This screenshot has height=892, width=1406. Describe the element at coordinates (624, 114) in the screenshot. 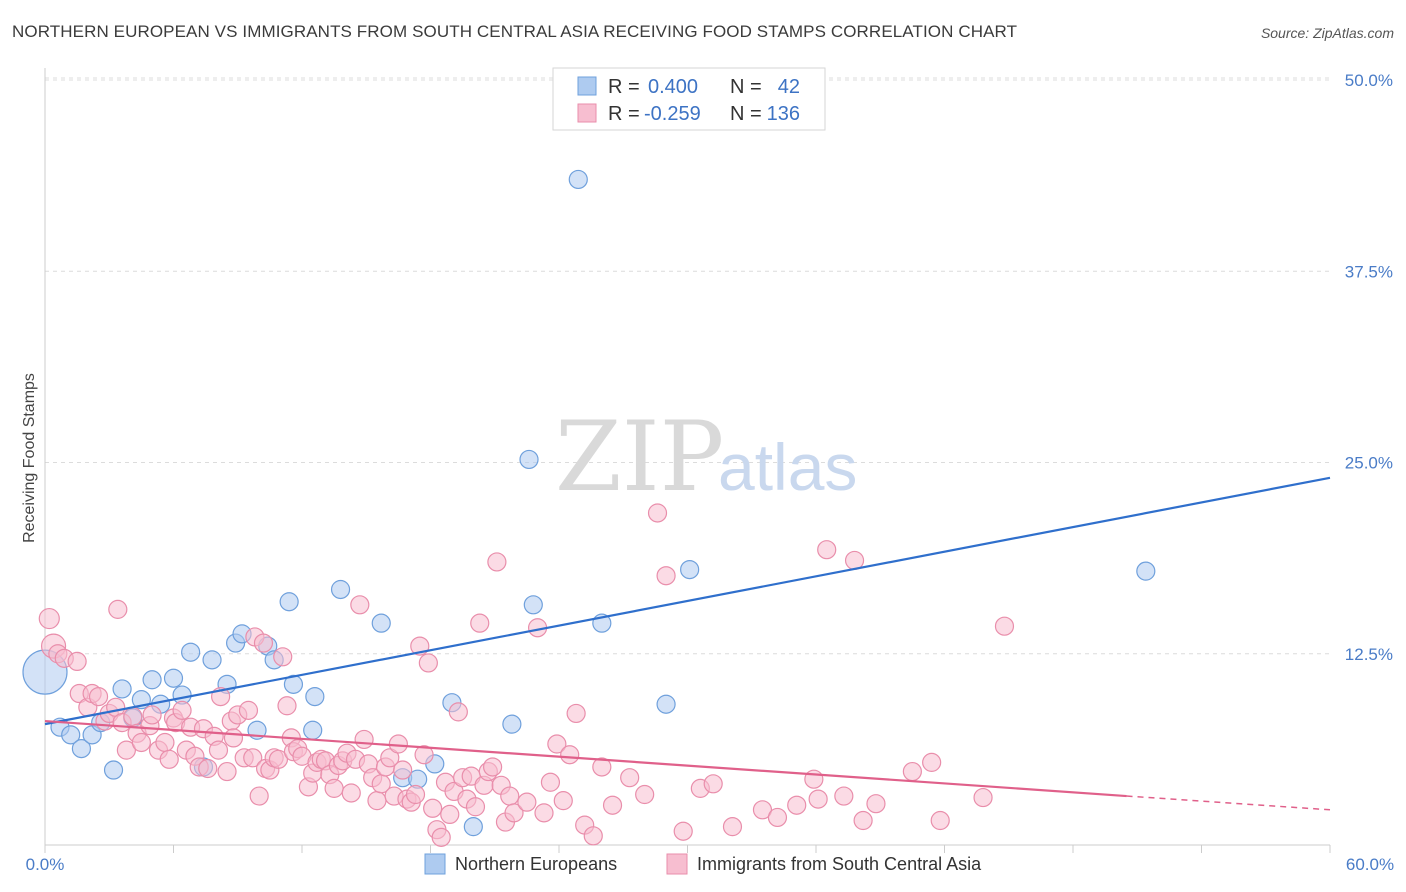

I see `legend-r-label-1: R =` at that location.